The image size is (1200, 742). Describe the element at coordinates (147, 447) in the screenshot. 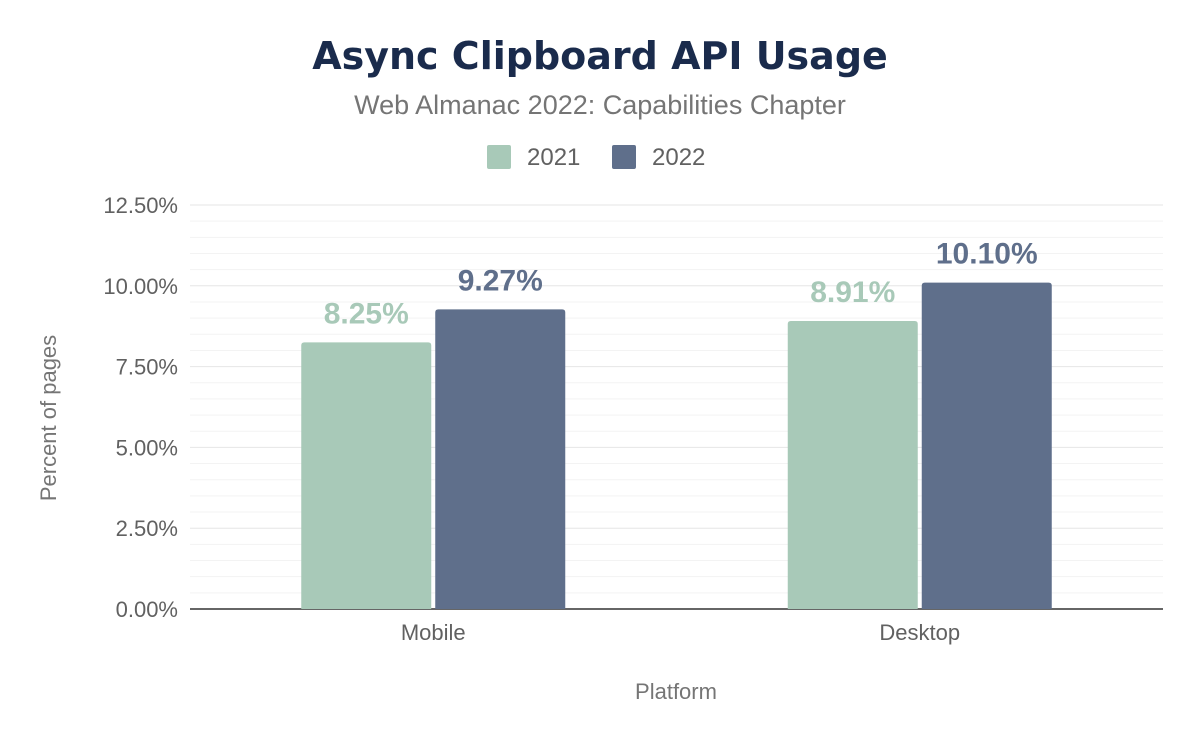

I see `y-tick-label: 5.00%` at that location.